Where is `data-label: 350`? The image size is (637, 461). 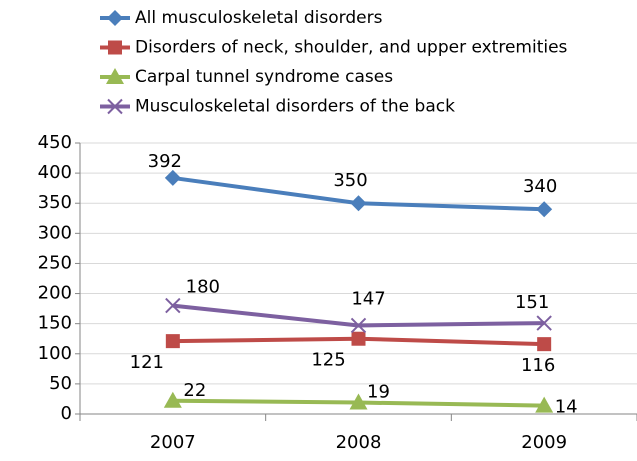 data-label: 350 is located at coordinates (350, 180).